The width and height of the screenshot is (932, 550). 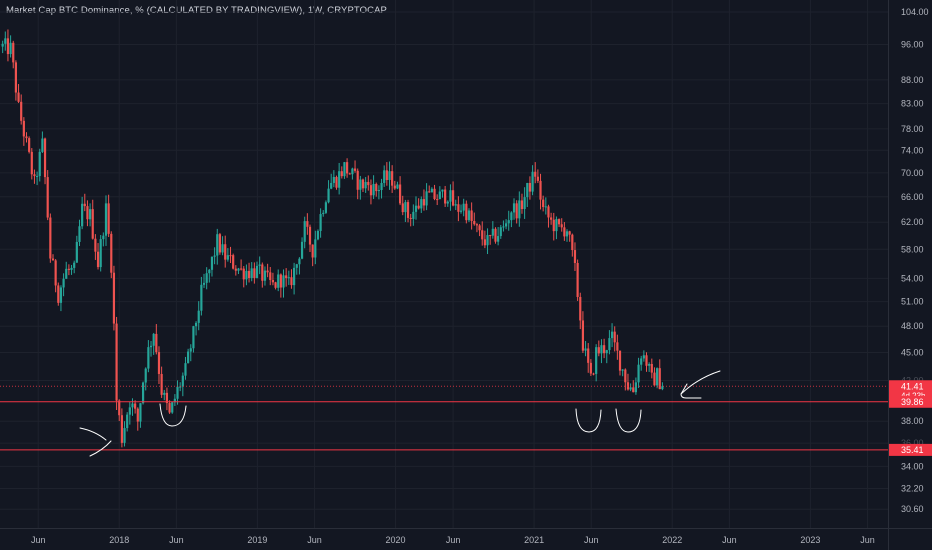 What do you see at coordinates (396, 540) in the screenshot?
I see `x-tick-label: 2020` at bounding box center [396, 540].